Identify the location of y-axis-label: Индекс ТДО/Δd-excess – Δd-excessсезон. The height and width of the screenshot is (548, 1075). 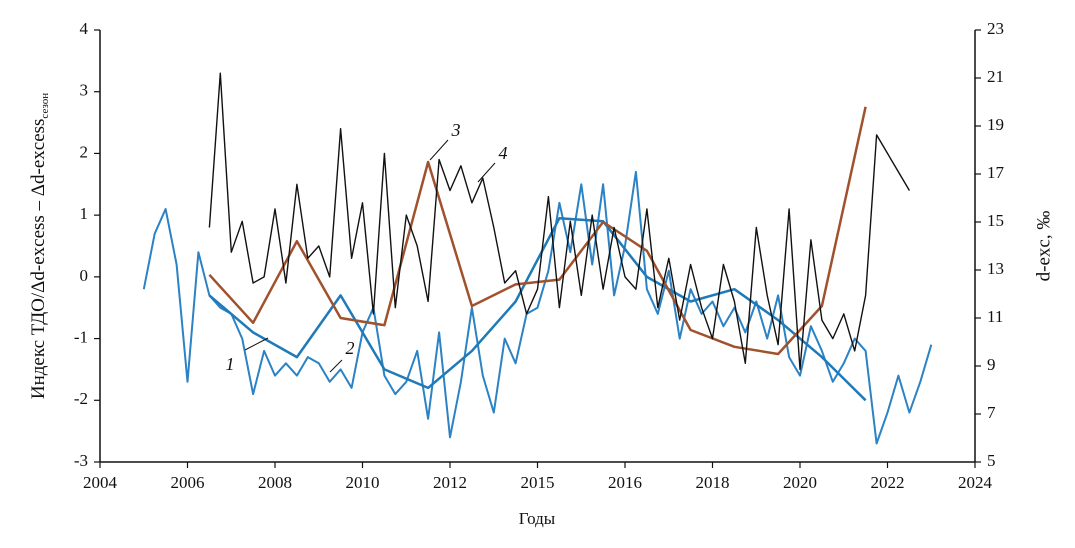
(39, 246).